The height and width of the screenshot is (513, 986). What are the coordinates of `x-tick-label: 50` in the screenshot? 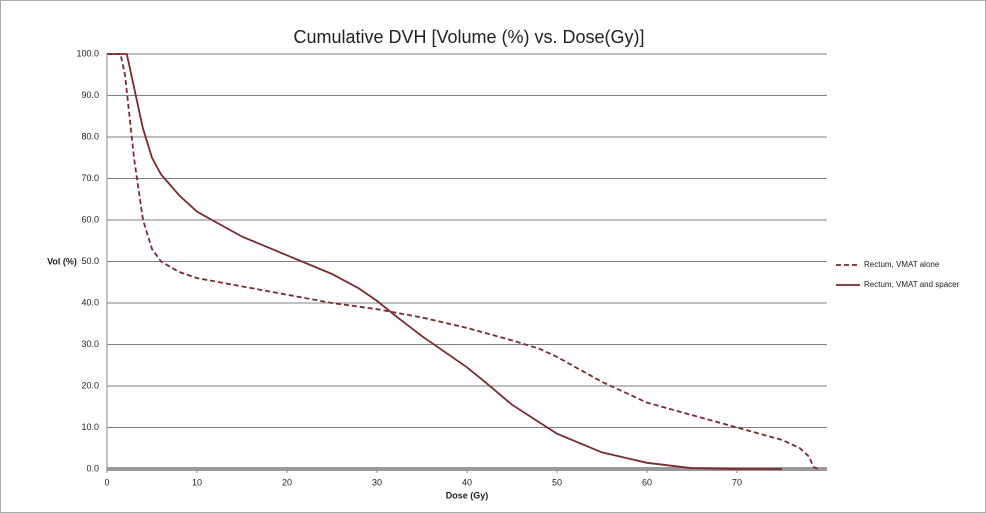 It's located at (557, 482).